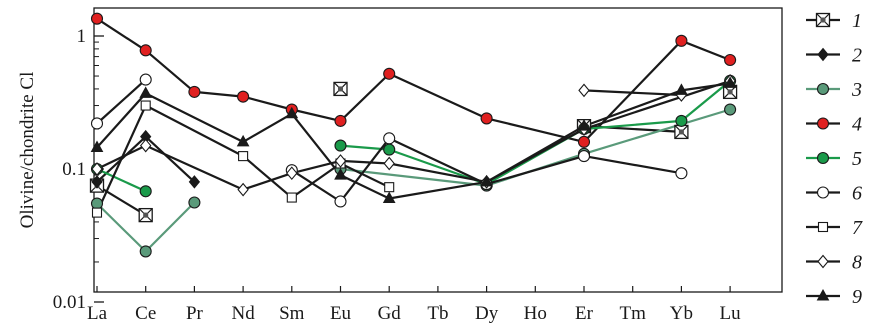  Describe the element at coordinates (681, 313) in the screenshot. I see `x-tick-label: Yb` at that location.